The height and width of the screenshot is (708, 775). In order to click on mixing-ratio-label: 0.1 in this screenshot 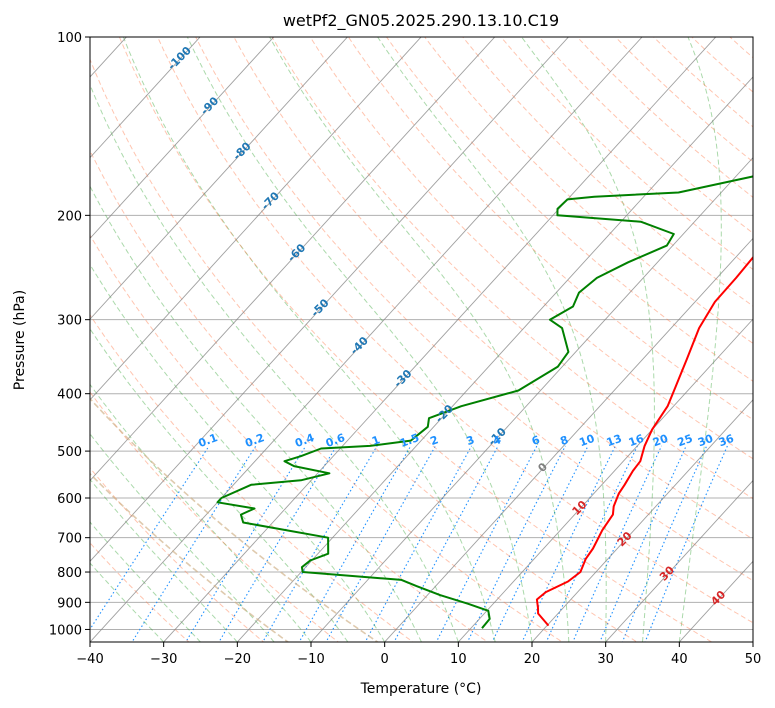, I will do `click(208, 440)`.